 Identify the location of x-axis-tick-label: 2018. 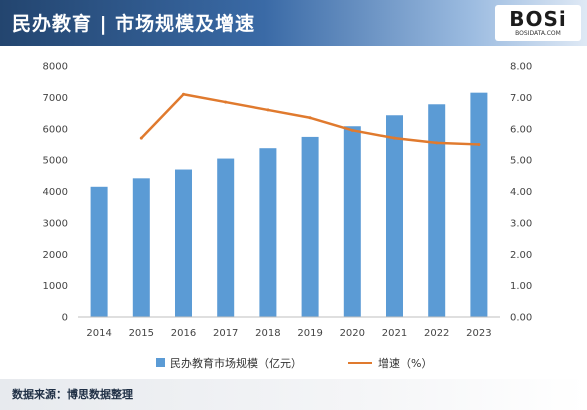
(267, 333).